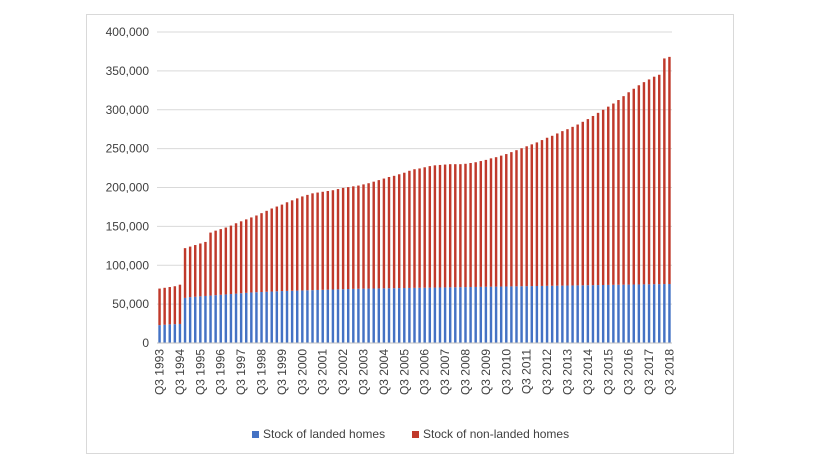 Image resolution: width=830 pixels, height=468 pixels. I want to click on x-tick-label: Q3 2014, so click(588, 372).